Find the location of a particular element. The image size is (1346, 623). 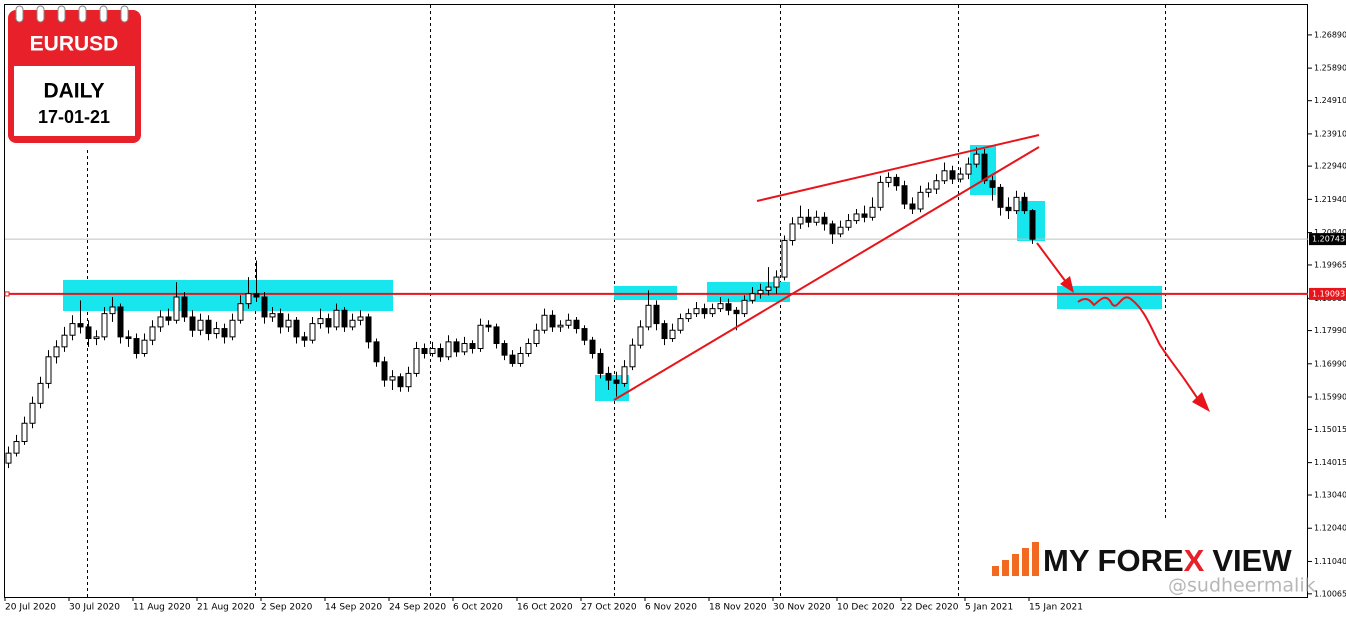

x-tick-label: 11 Aug 2020 is located at coordinates (162, 608).